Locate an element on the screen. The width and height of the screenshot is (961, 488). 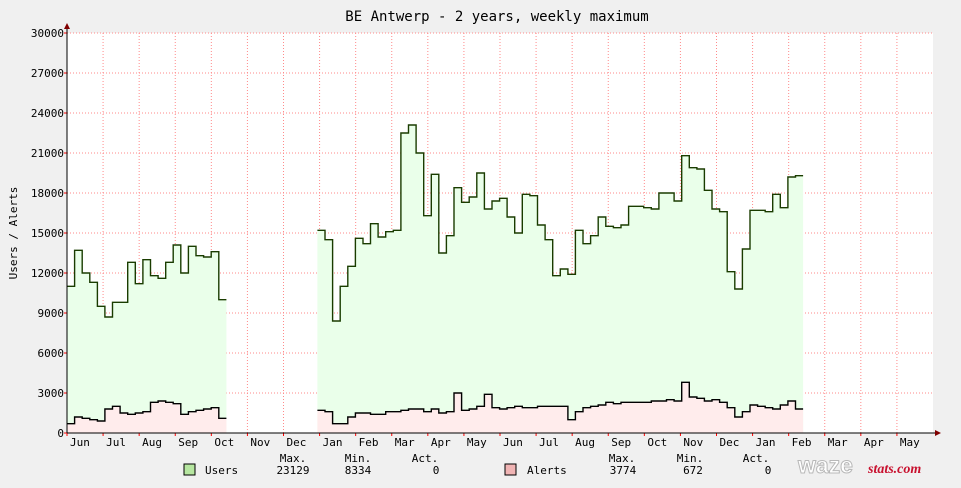
legend-label-alerts: Alerts is located at coordinates (547, 470).